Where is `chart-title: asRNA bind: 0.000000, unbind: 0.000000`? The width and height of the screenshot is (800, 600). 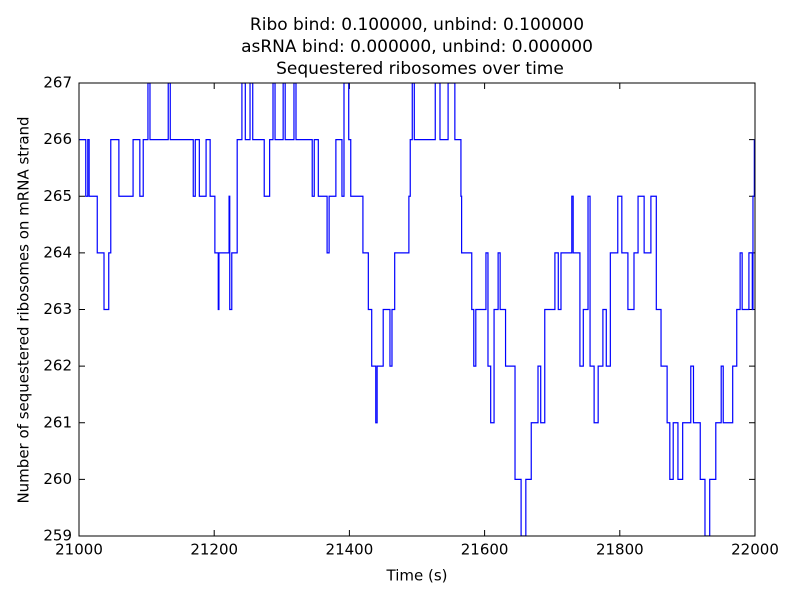
chart-title: asRNA bind: 0.000000, unbind: 0.000000 is located at coordinates (417, 47).